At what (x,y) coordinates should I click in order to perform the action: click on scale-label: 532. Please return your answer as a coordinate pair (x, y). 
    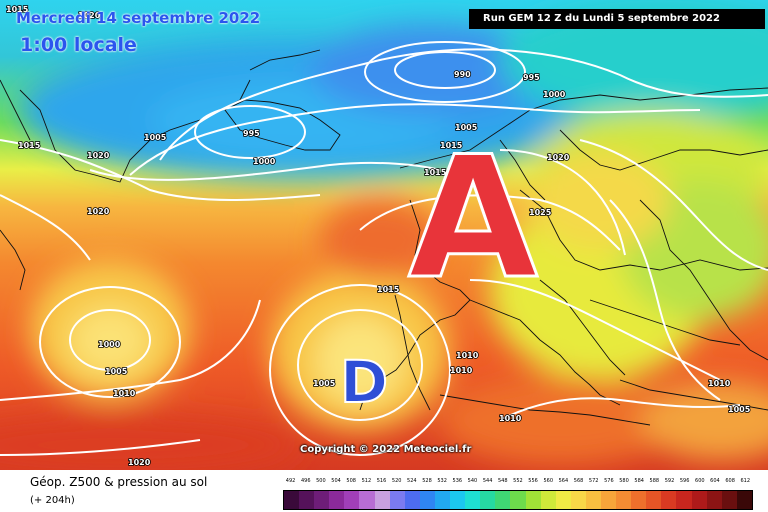
    Looking at the image, I should click on (442, 481).